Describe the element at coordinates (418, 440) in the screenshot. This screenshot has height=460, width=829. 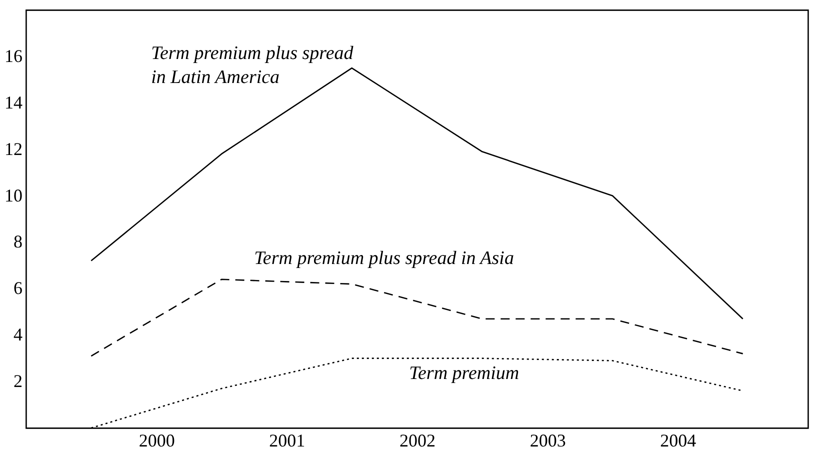
I see `x-tick-label: 2002` at that location.